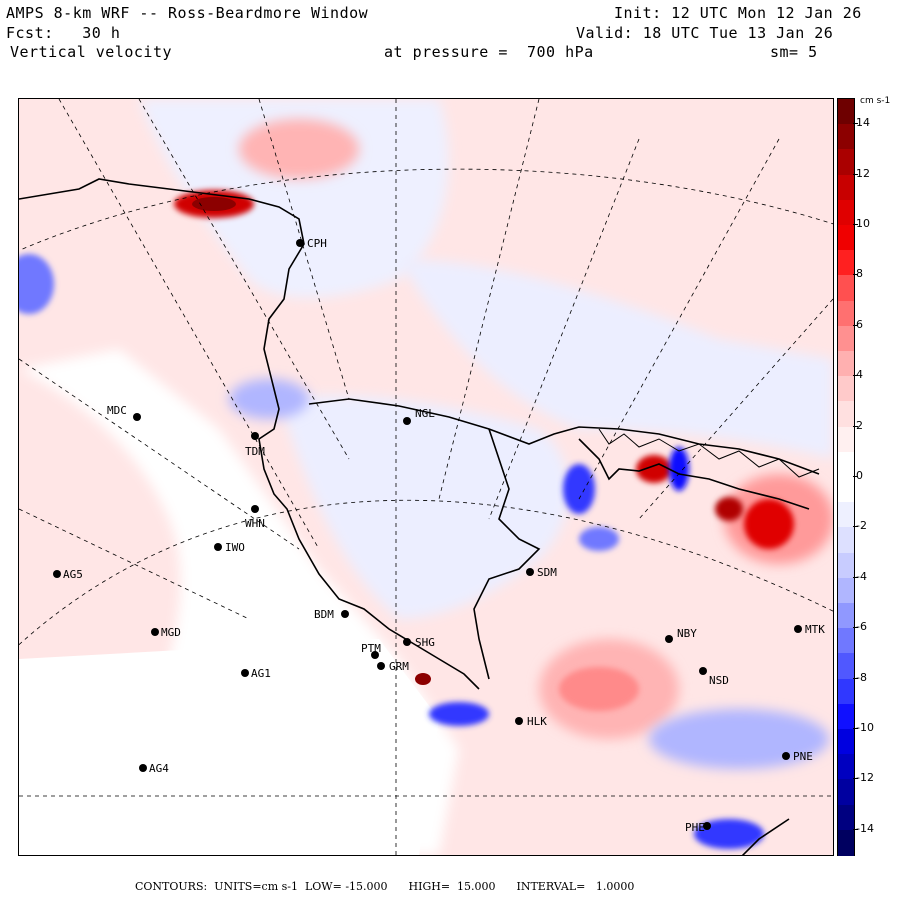 This screenshot has height=900, width=900. I want to click on station-marker-nsd, so click(703, 671).